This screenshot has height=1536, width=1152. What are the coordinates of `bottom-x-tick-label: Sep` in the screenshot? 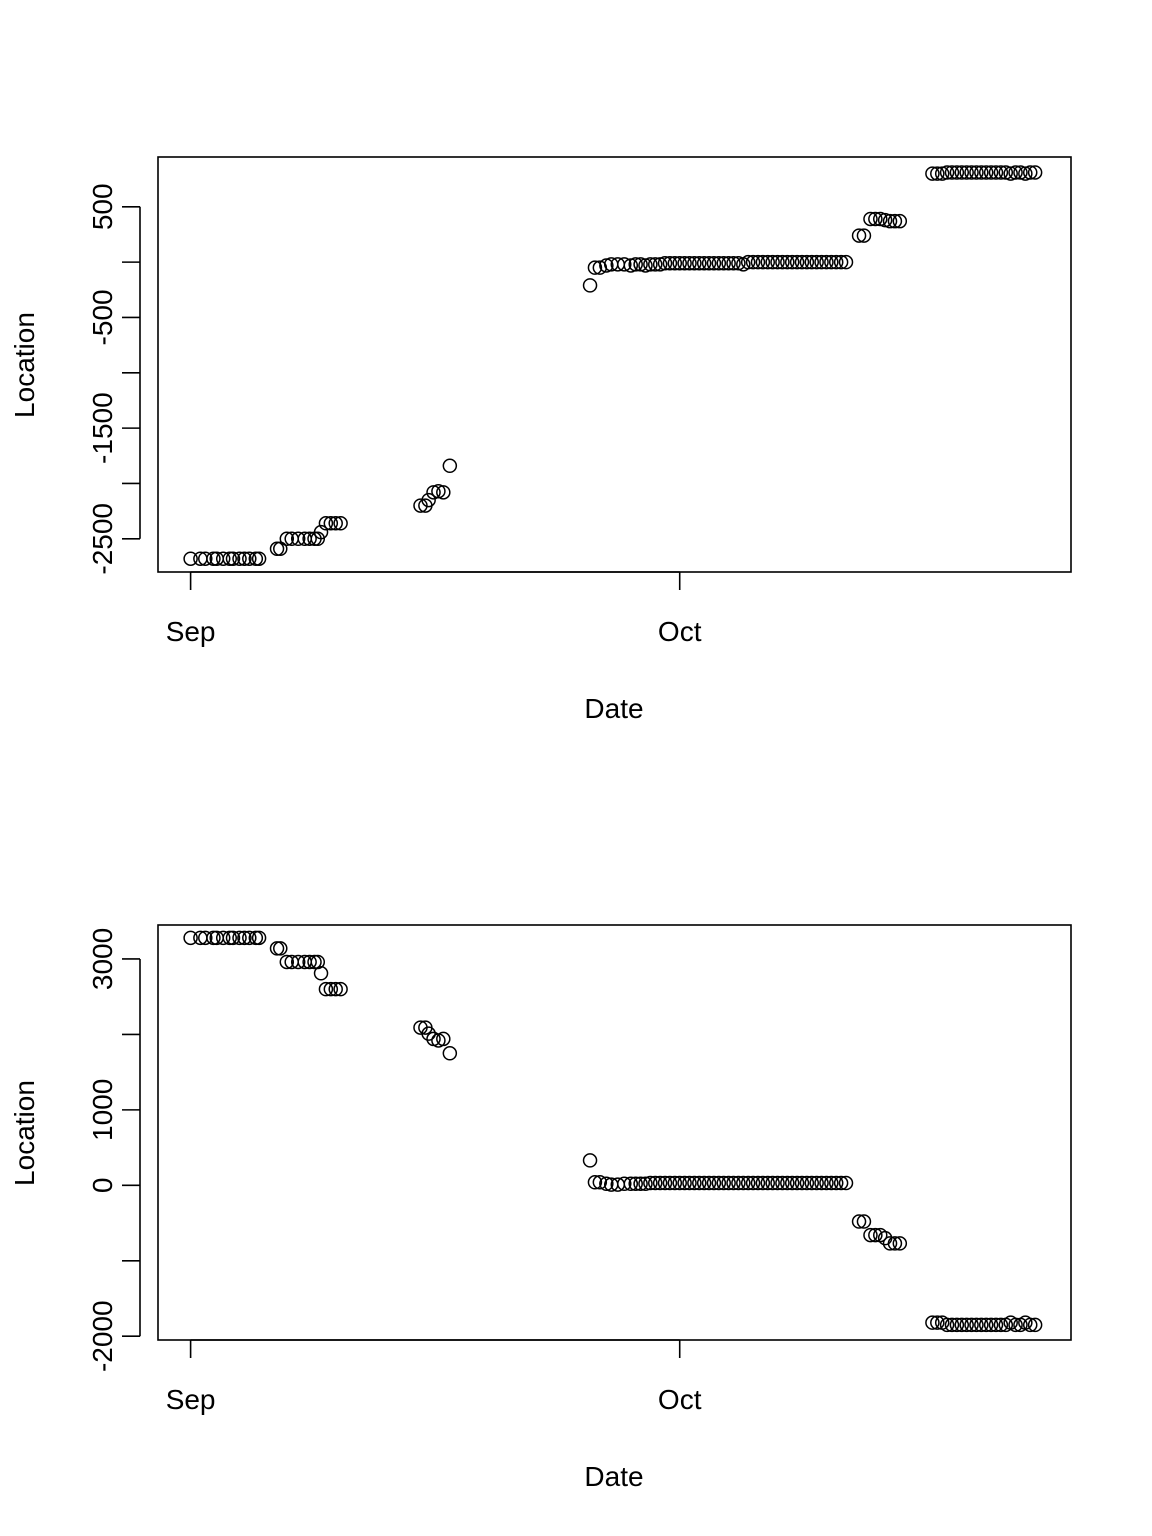 It's located at (191, 1399).